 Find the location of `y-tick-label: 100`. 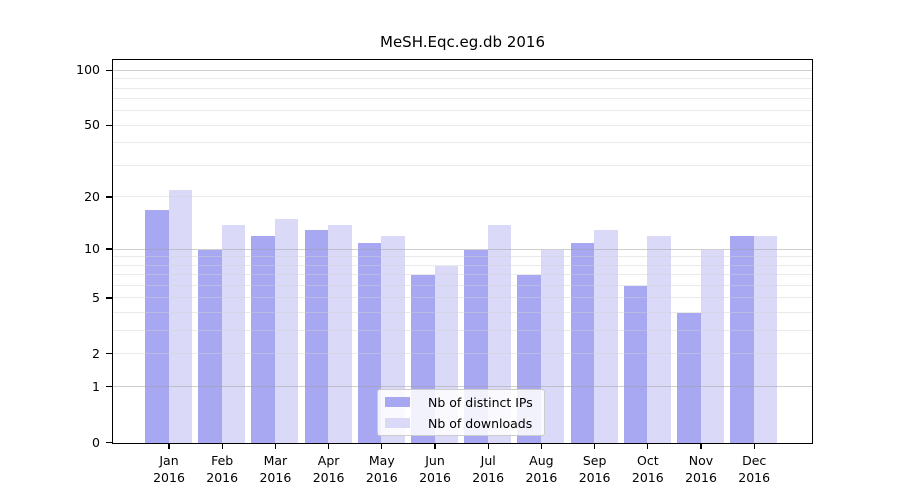

y-tick-label: 100 is located at coordinates (88, 70).